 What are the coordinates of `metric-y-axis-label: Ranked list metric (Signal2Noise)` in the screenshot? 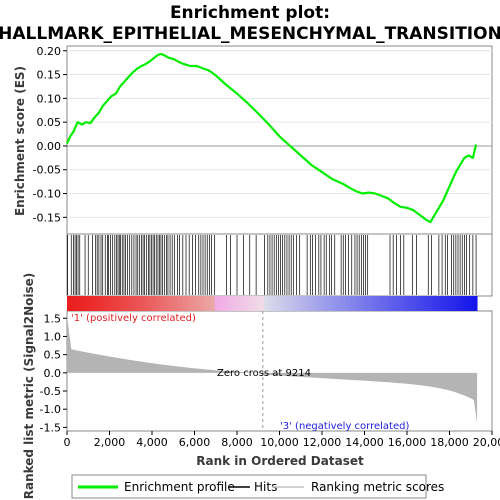 It's located at (29, 386).